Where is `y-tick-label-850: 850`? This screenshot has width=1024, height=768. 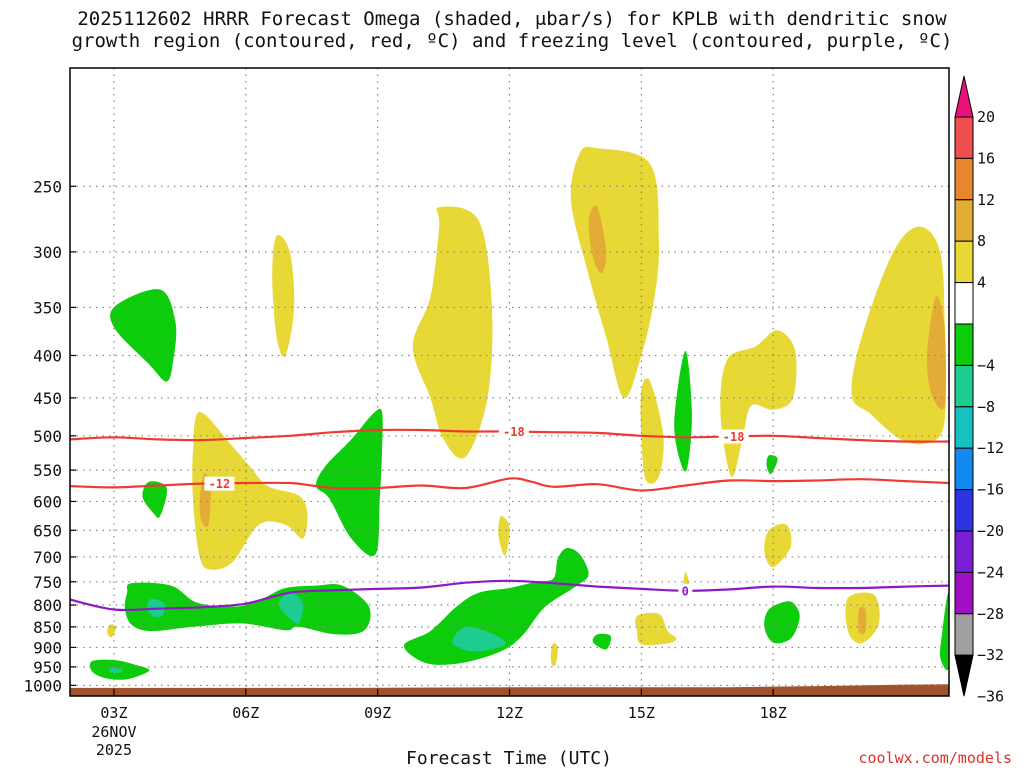
y-tick-label-850: 850 is located at coordinates (47, 627).